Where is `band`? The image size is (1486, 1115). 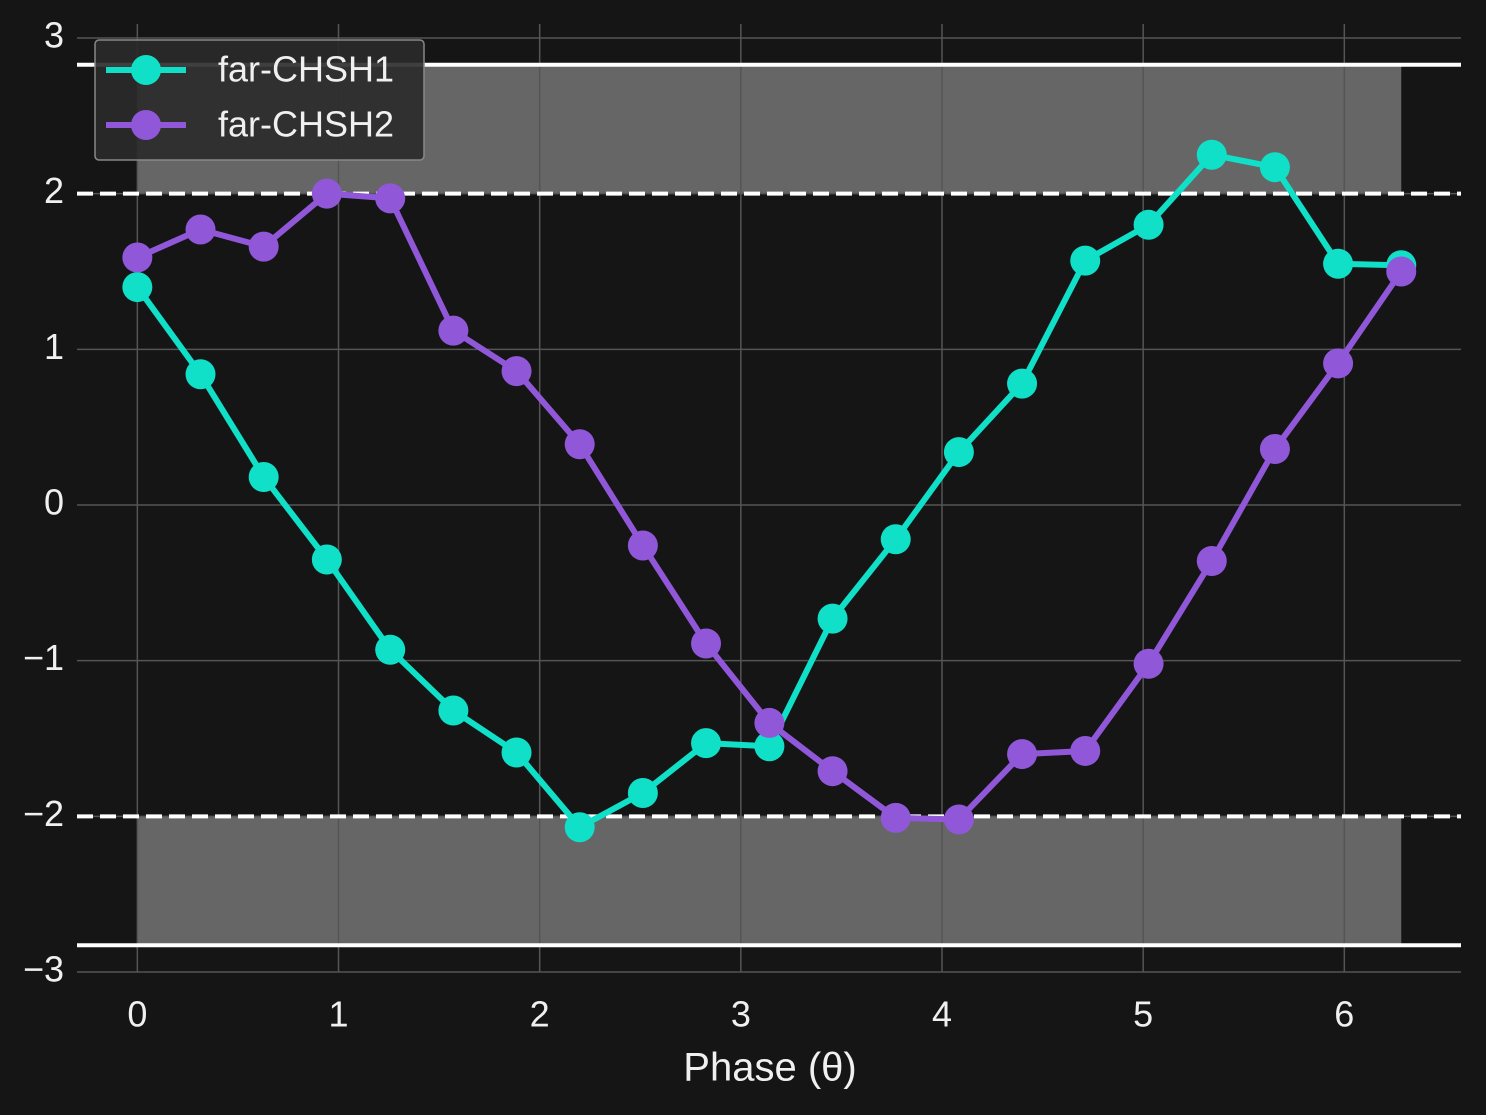 band is located at coordinates (769, 881).